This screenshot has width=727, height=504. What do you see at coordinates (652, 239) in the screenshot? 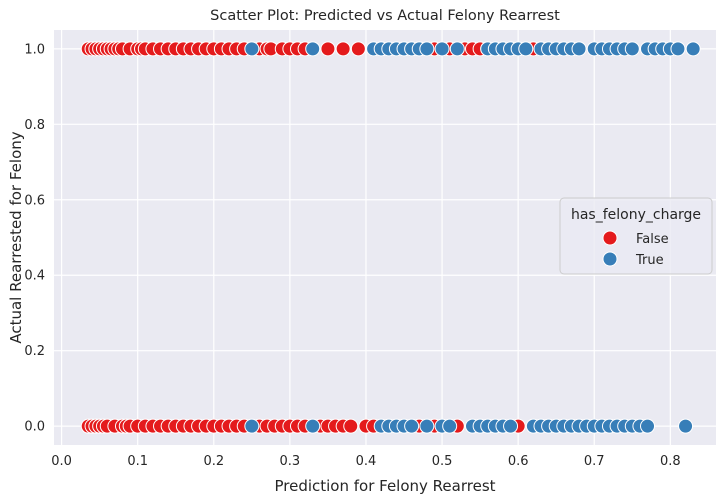
I see `legend-label-false: False` at bounding box center [652, 239].